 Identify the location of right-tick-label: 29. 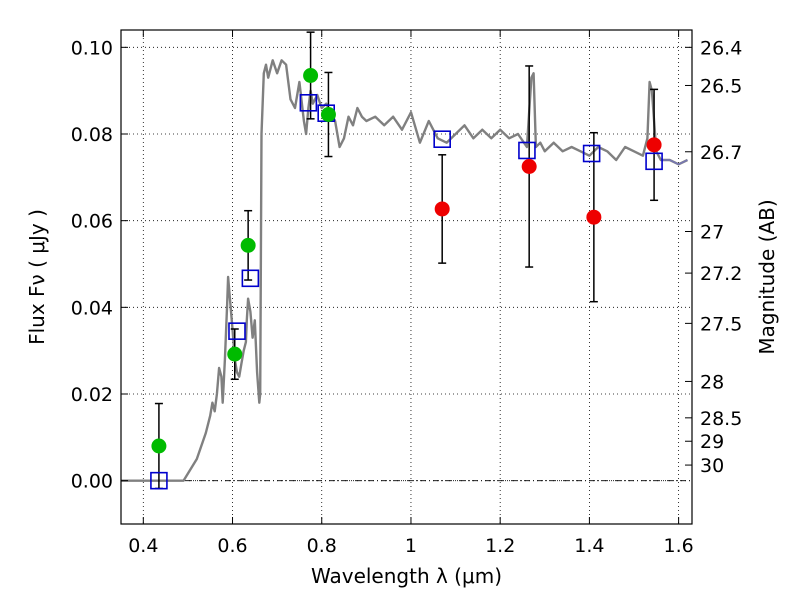
(712, 442).